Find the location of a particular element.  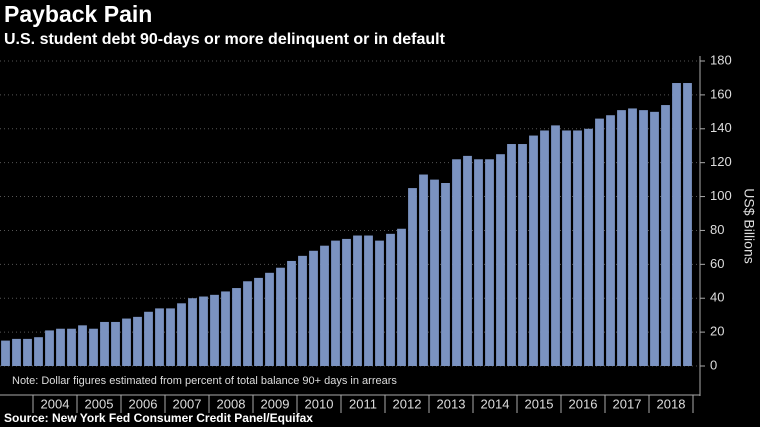

y-tick-label: 60 is located at coordinates (717, 263).